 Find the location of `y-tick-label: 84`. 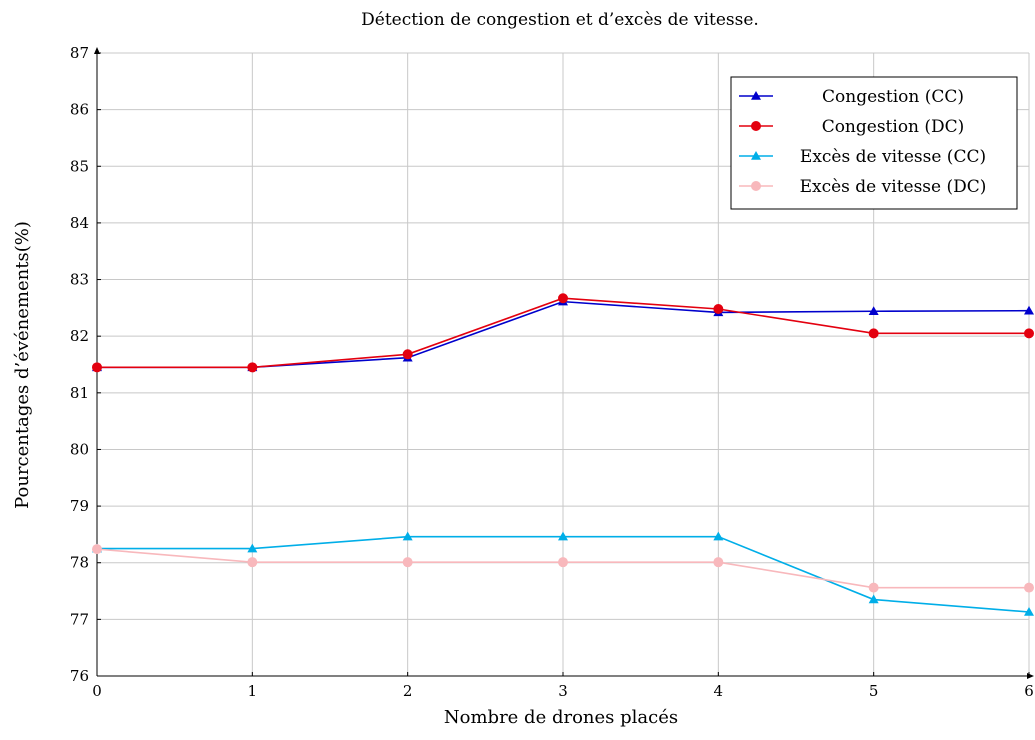

y-tick-label: 84 is located at coordinates (79, 223).